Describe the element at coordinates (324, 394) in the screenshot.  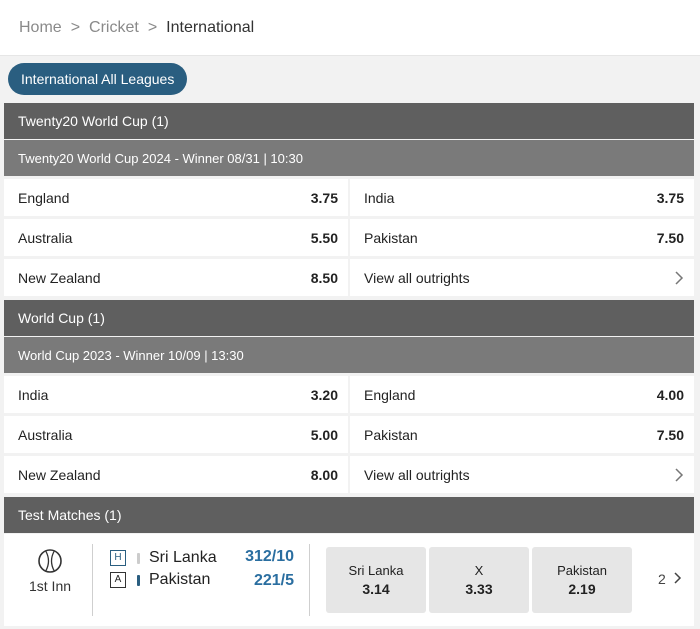
I see `selection-odds: 3.20` at that location.